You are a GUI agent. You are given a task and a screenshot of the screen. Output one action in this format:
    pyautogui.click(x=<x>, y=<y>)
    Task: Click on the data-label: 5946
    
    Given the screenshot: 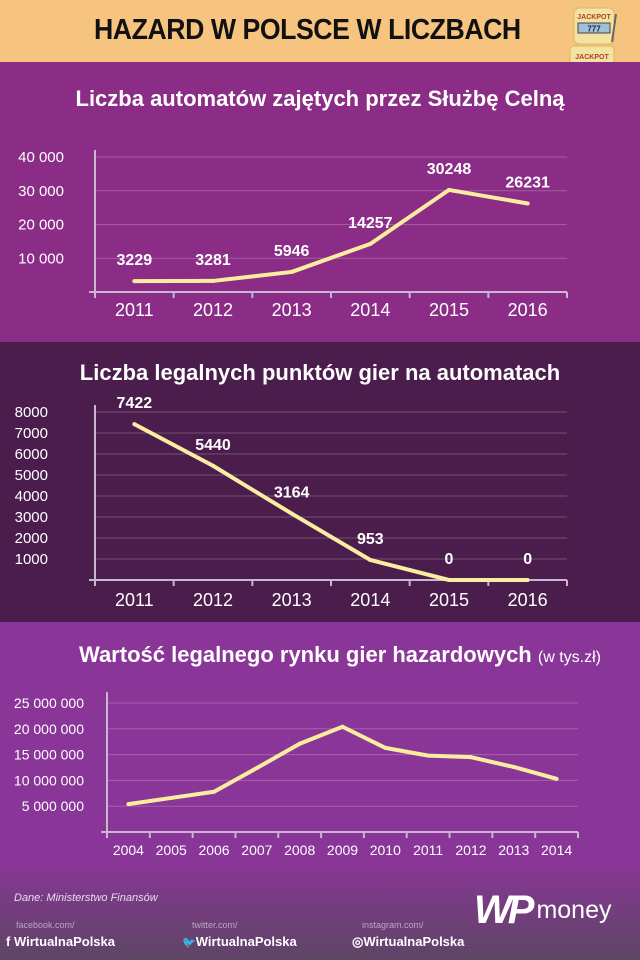 What is the action you would take?
    pyautogui.click(x=292, y=251)
    